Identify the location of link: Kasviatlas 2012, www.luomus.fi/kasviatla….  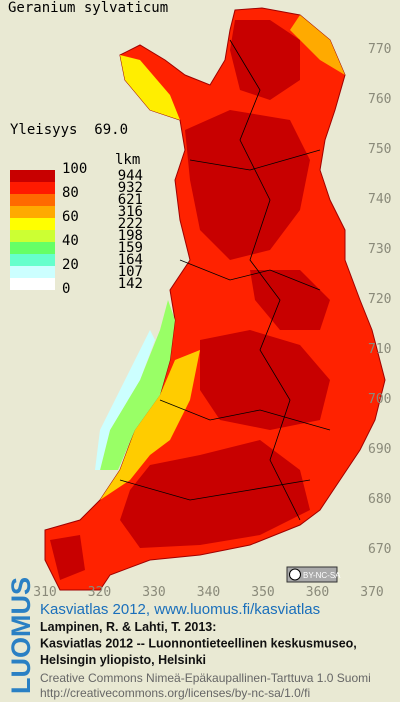
(180, 609).